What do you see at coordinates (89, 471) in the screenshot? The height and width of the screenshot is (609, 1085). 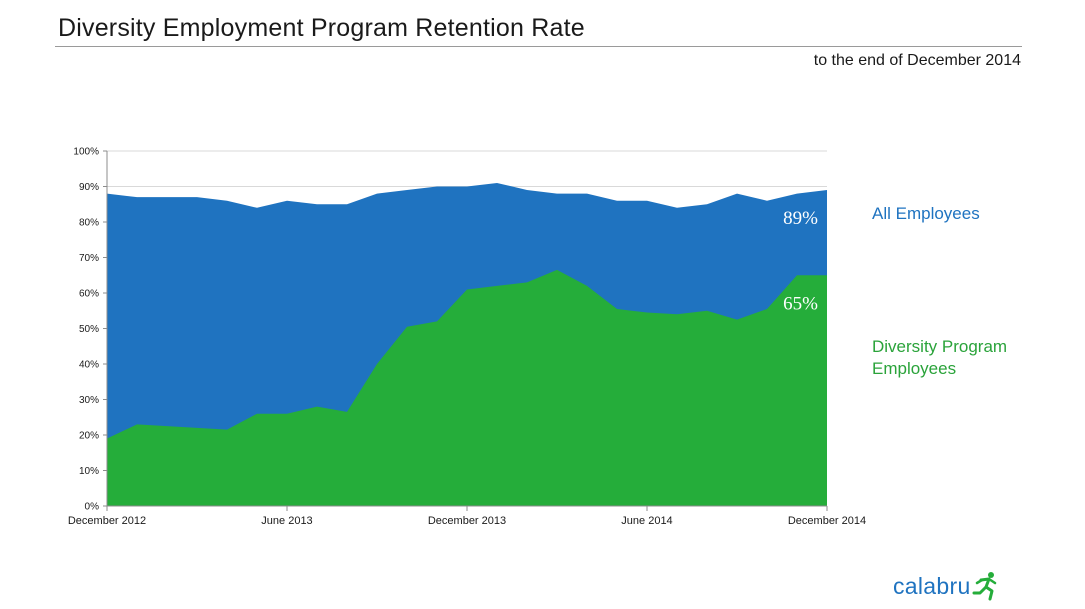 I see `y-tick-label: 10%` at bounding box center [89, 471].